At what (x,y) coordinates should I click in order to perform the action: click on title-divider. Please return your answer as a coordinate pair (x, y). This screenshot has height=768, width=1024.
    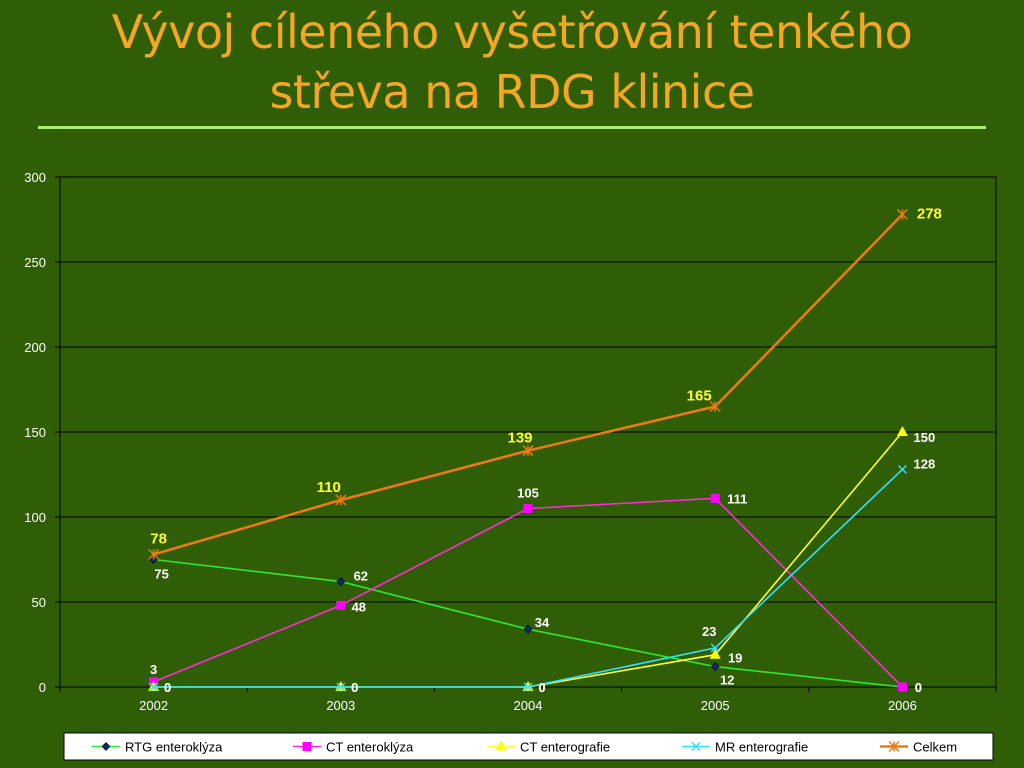
    Looking at the image, I should click on (512, 127).